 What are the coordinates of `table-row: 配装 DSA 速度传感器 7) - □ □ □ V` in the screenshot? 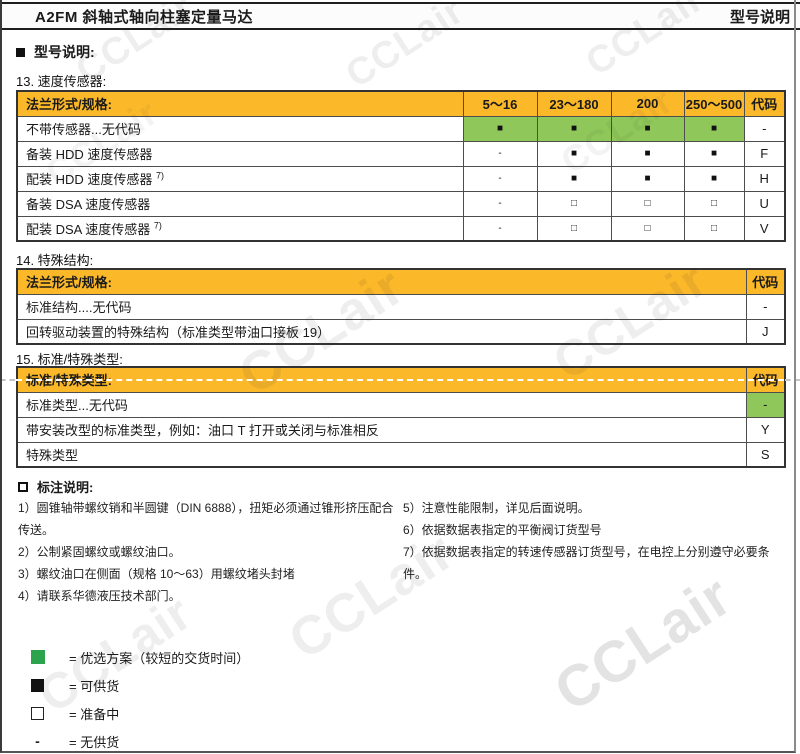 It's located at (401, 228).